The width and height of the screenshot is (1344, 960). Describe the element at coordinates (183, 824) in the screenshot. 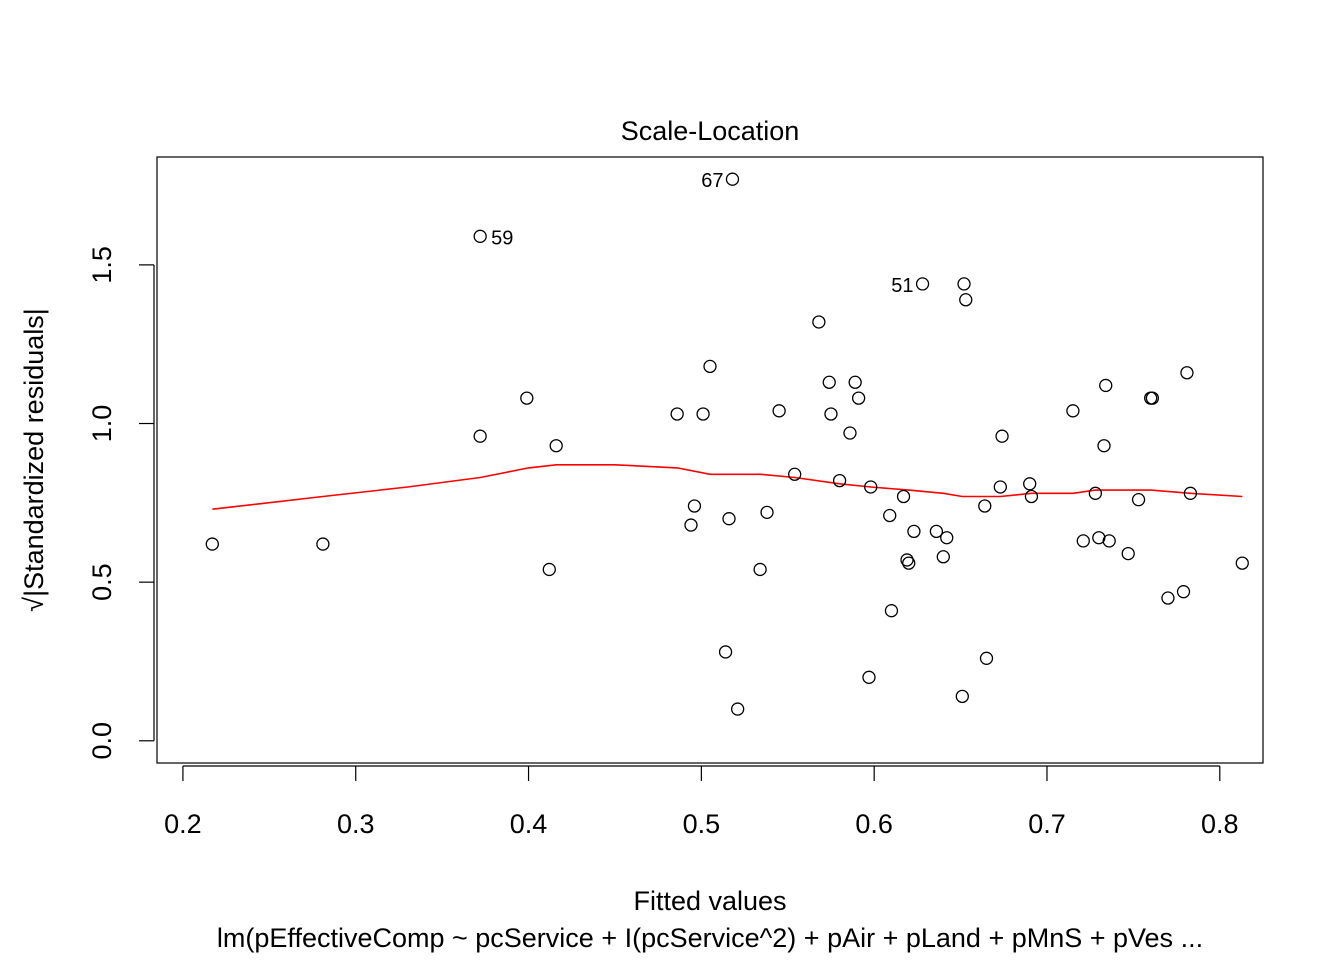

I see `x-tick-label: 0.2` at that location.